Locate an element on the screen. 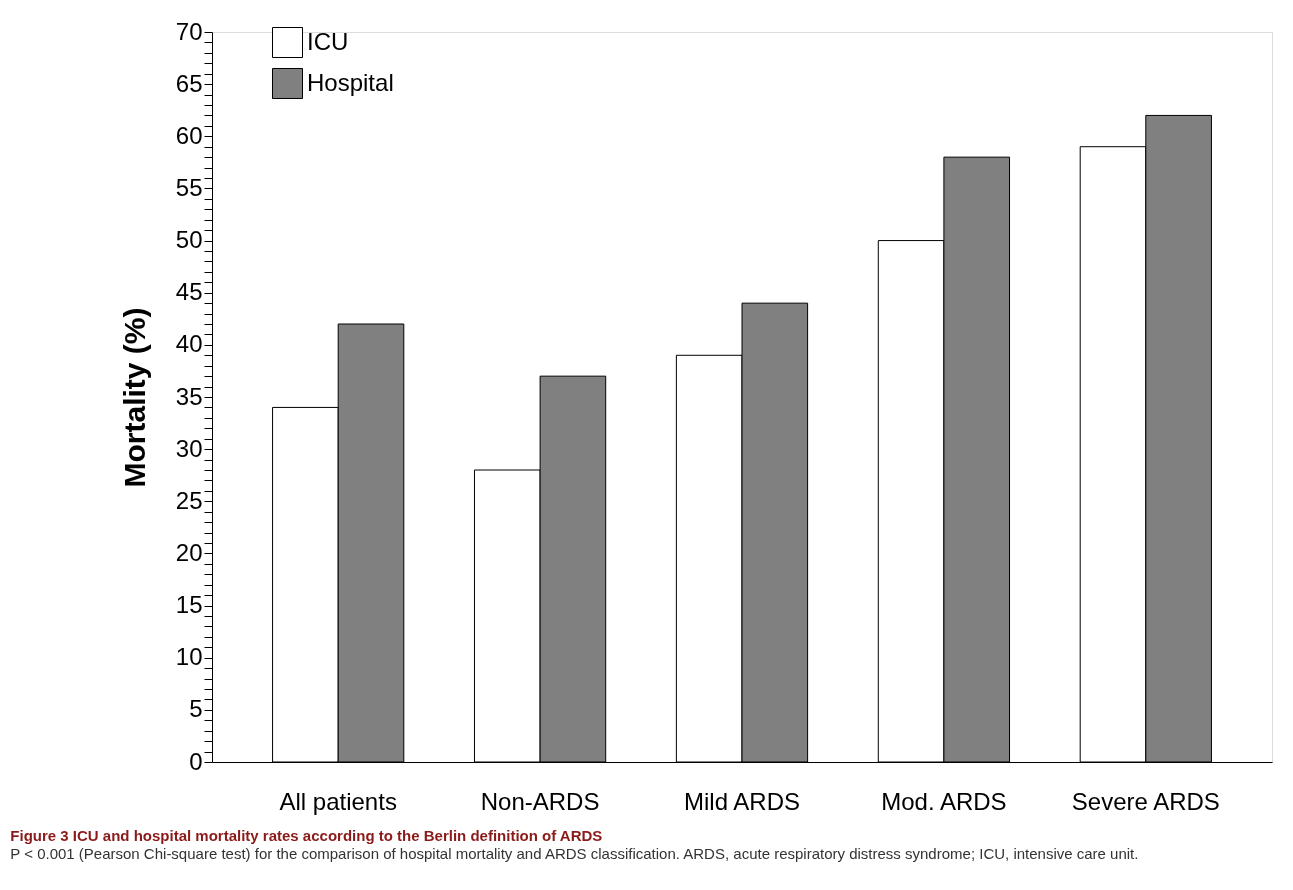  y-axis-title: Mortality (%) is located at coordinates (134, 397).